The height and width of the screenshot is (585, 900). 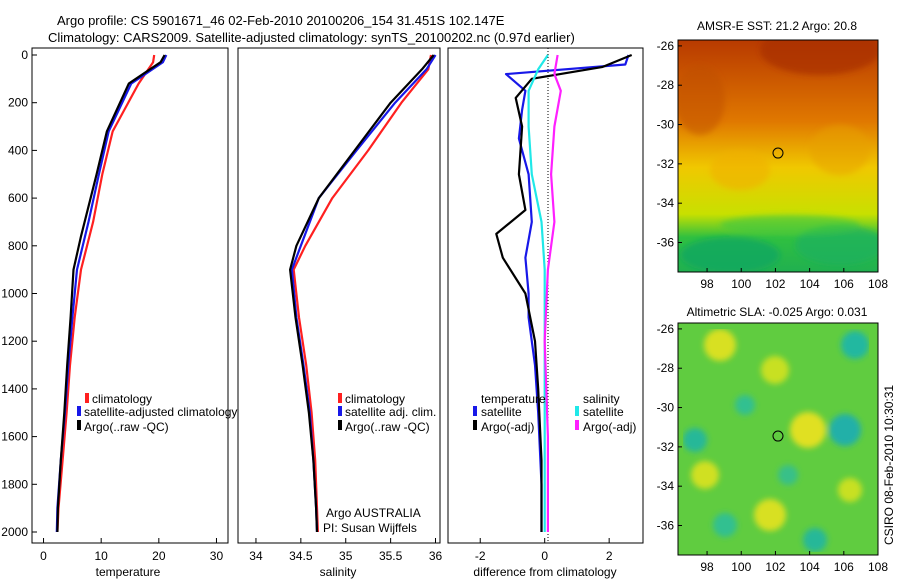 I want to click on legend-group-temperature: temperature, so click(x=513, y=399).